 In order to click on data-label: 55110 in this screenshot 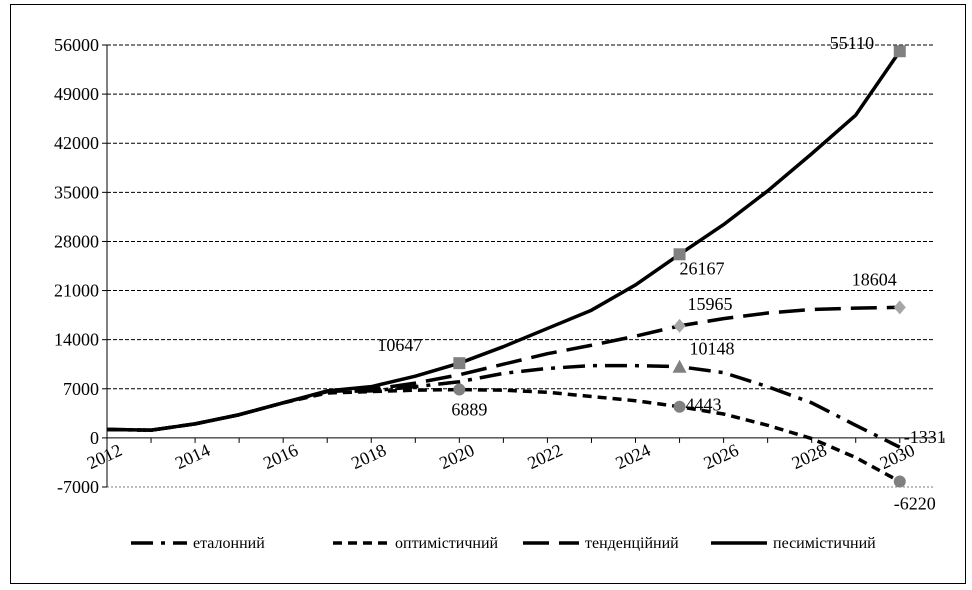, I will do `click(852, 43)`.